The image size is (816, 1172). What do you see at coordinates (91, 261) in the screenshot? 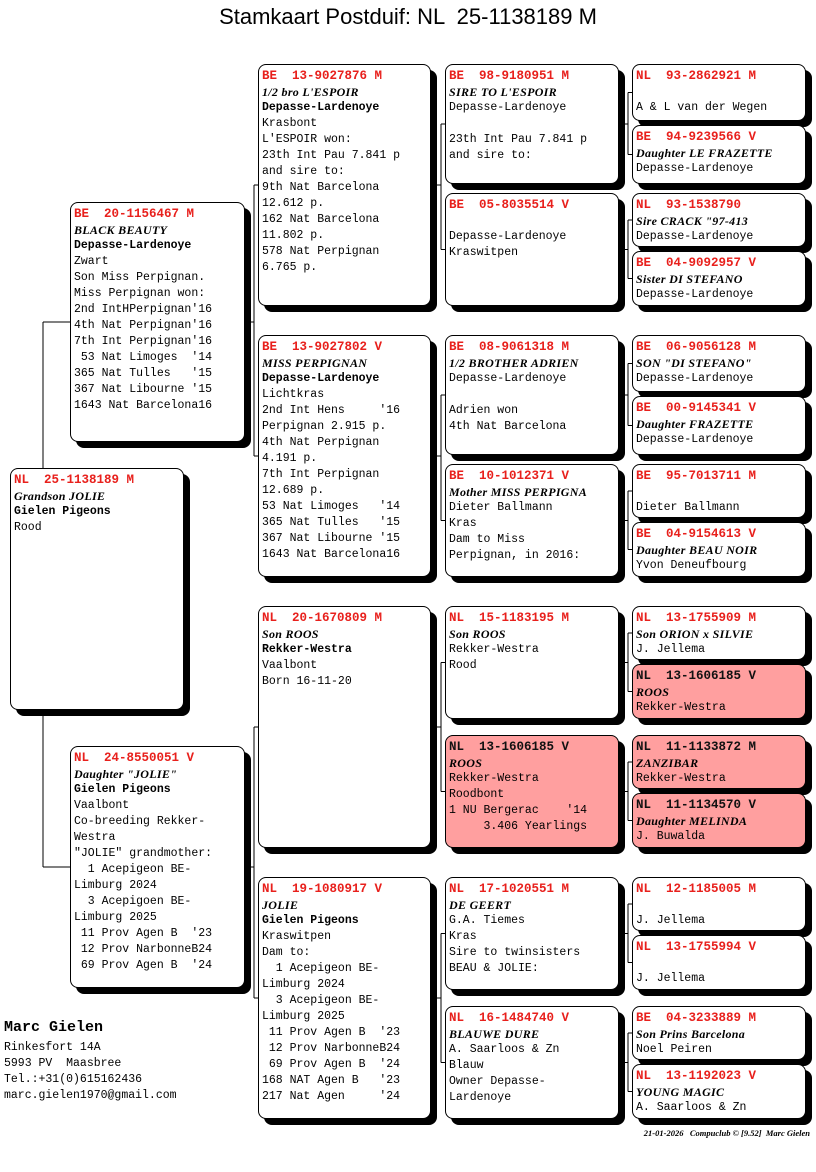
I see `info-line: Zwart` at bounding box center [91, 261].